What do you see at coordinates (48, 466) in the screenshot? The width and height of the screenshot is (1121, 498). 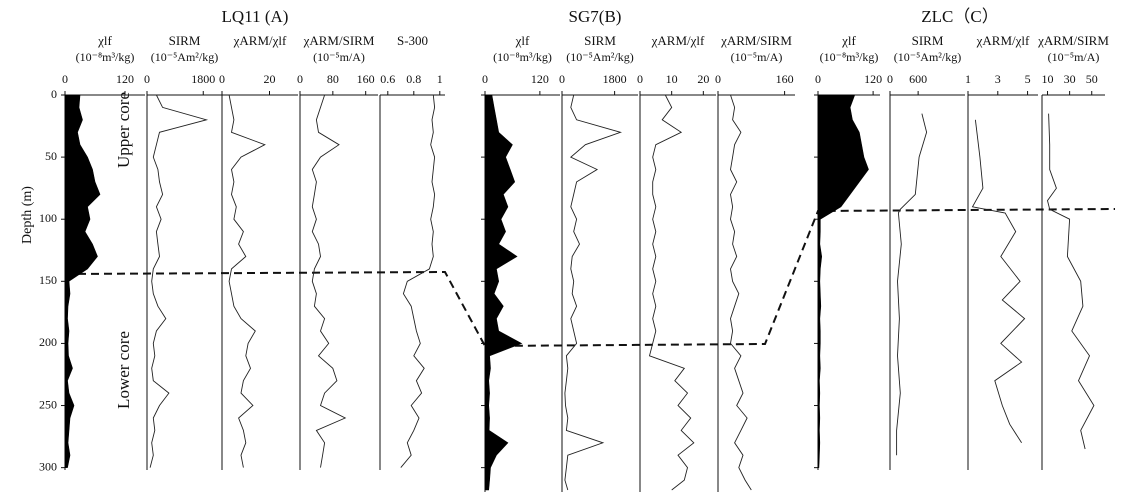 I see `y-tick-label: 300` at bounding box center [48, 466].